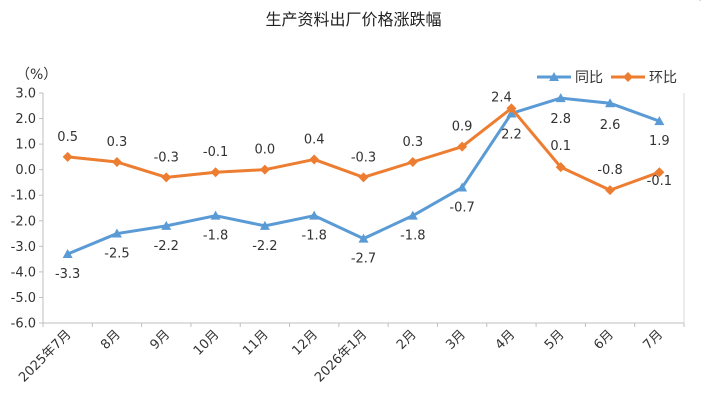 This screenshot has height=407, width=707. What do you see at coordinates (265, 150) in the screenshot?
I see `data-label: 0.0` at bounding box center [265, 150].